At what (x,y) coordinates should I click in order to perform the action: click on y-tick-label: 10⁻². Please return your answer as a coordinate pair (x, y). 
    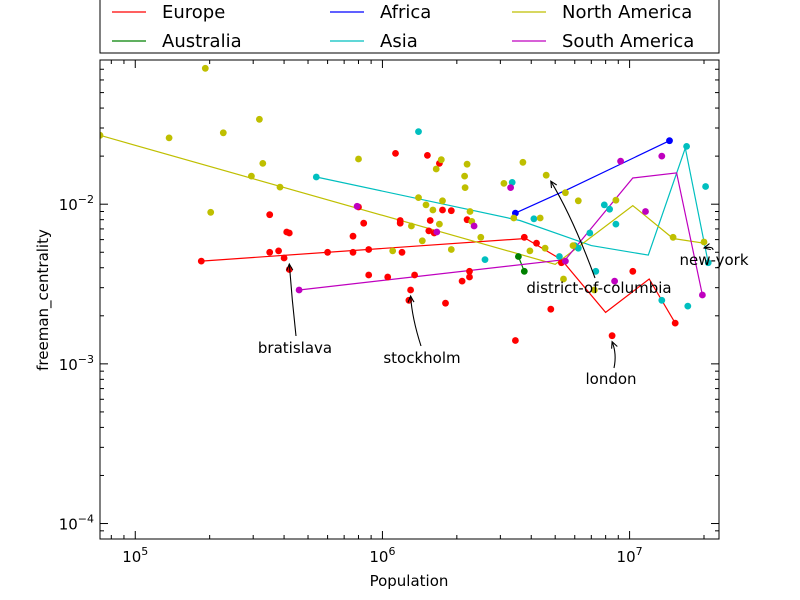
    Looking at the image, I should click on (76, 203).